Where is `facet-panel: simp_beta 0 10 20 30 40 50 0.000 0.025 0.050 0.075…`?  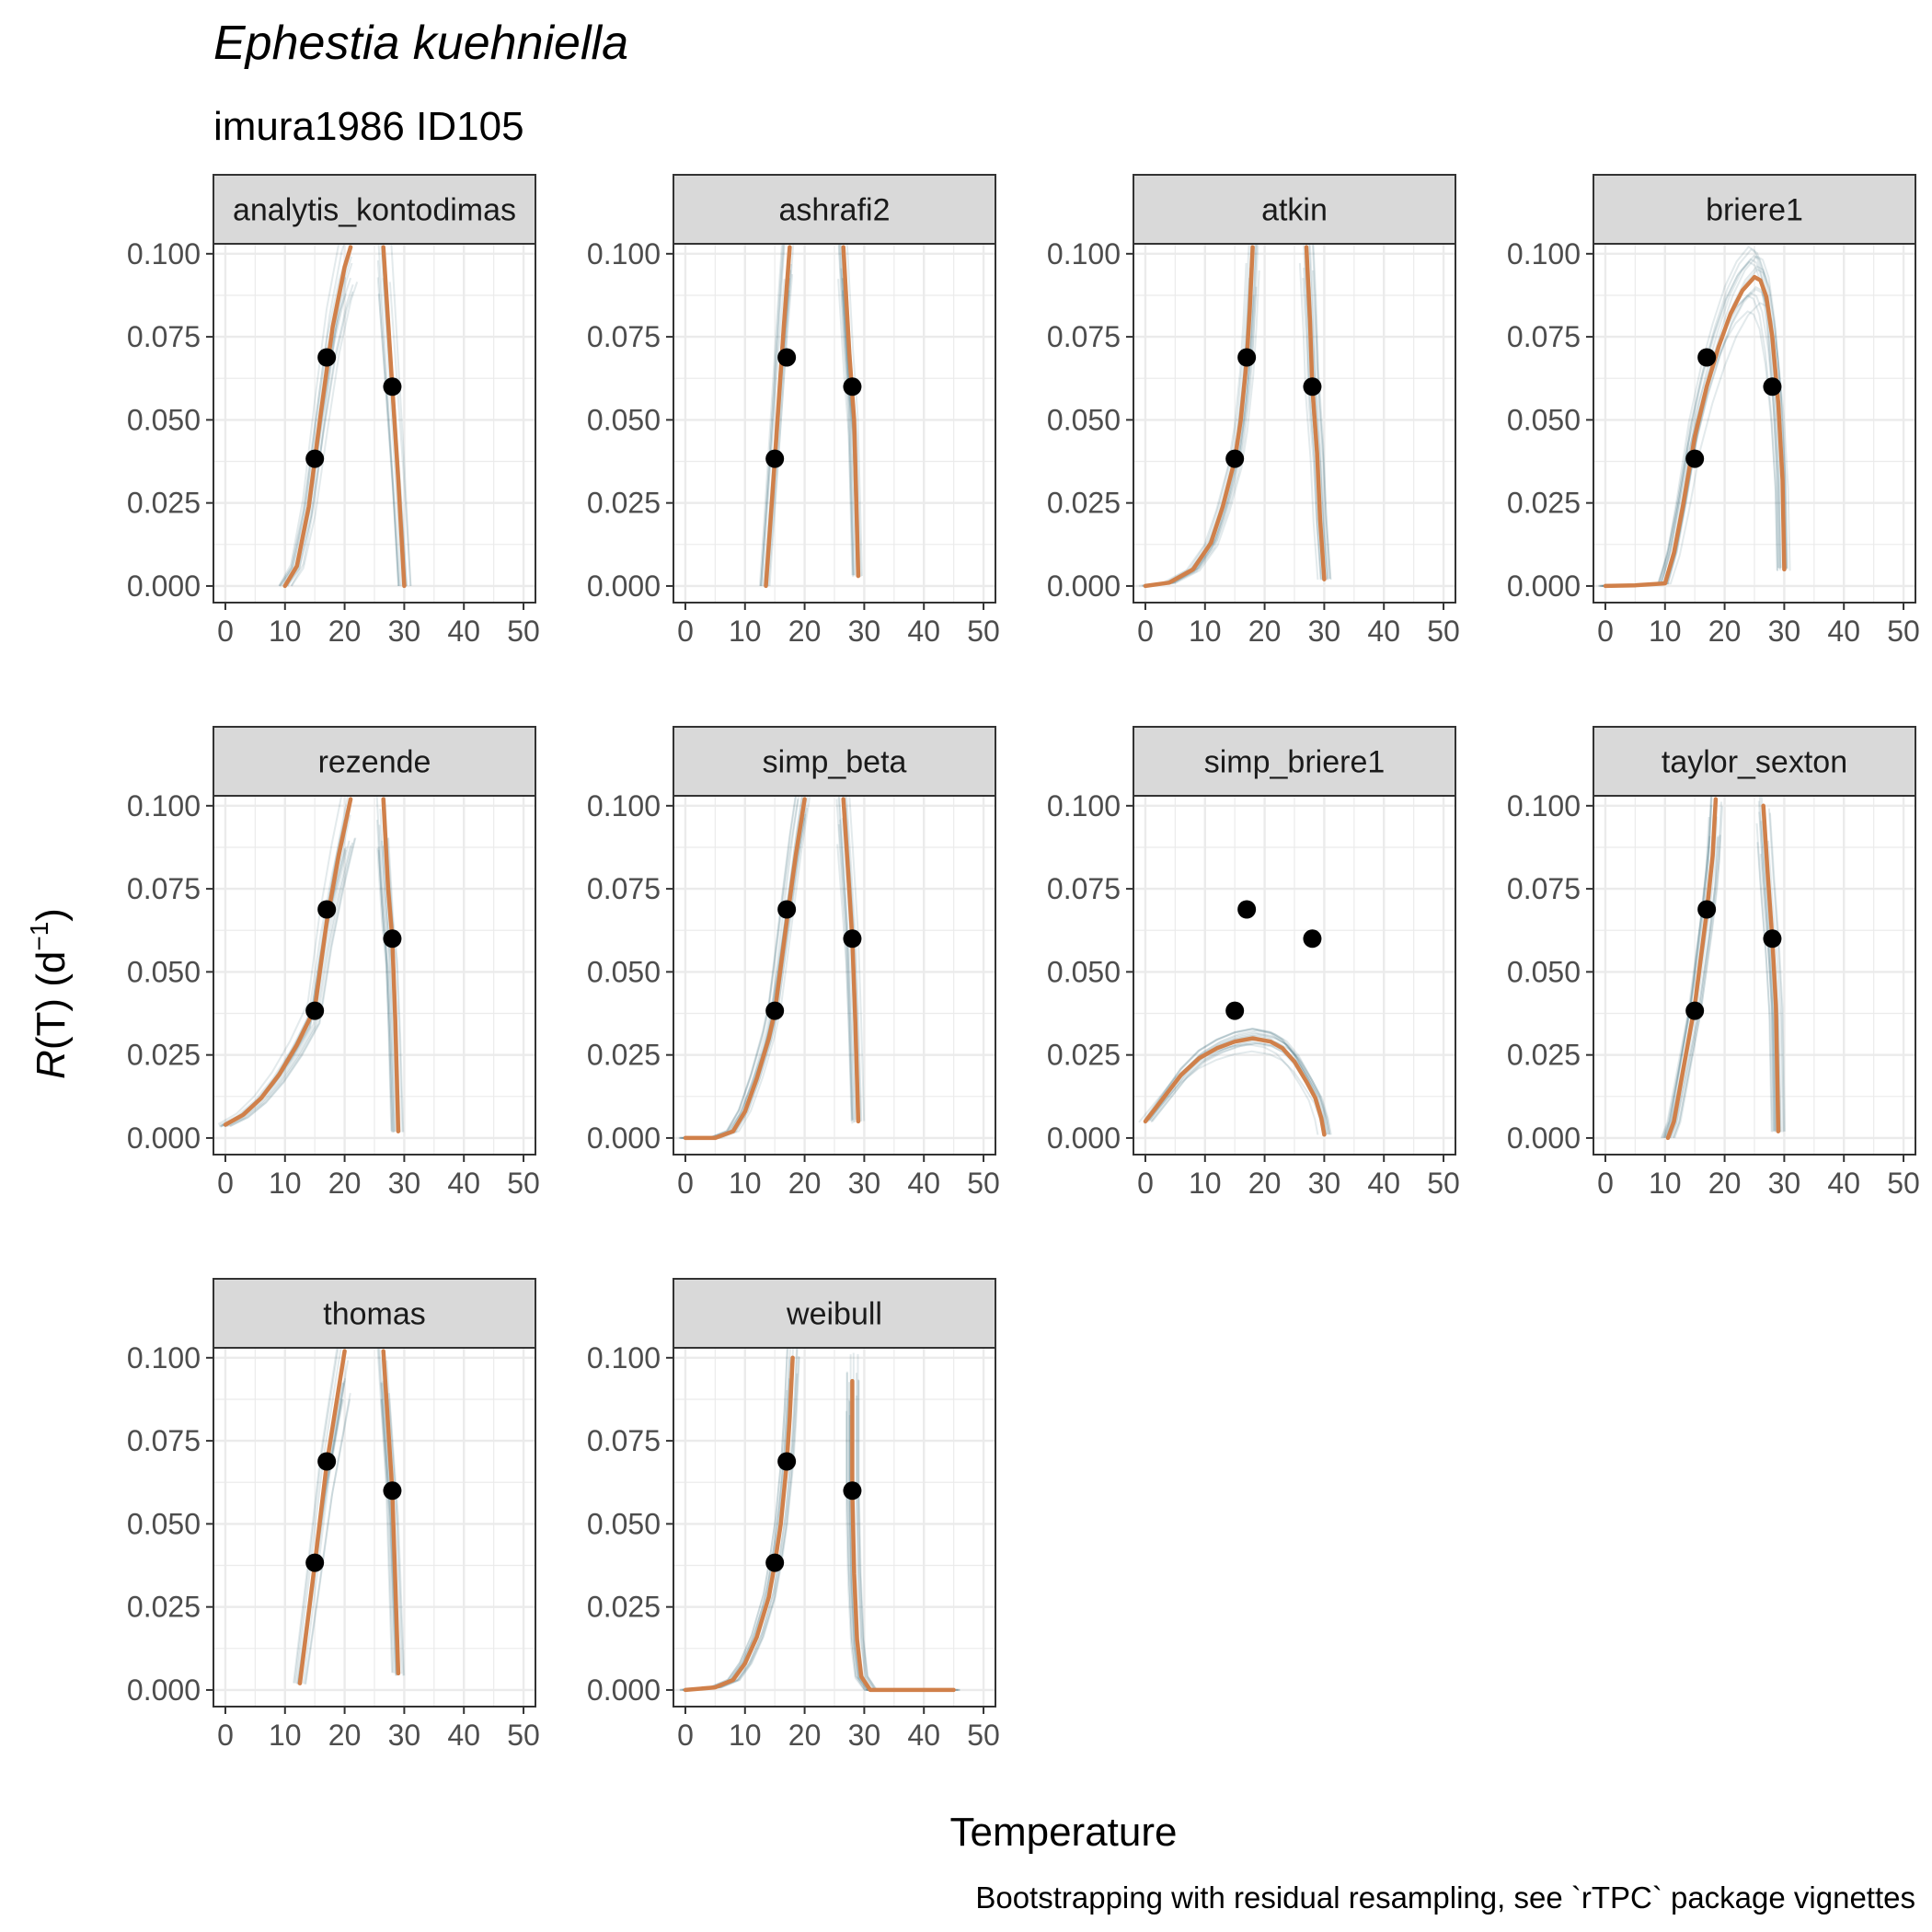 facet-panel: simp_beta 0 10 20 30 40 50 0.000 0.025 0.050 0.075… is located at coordinates (793, 963).